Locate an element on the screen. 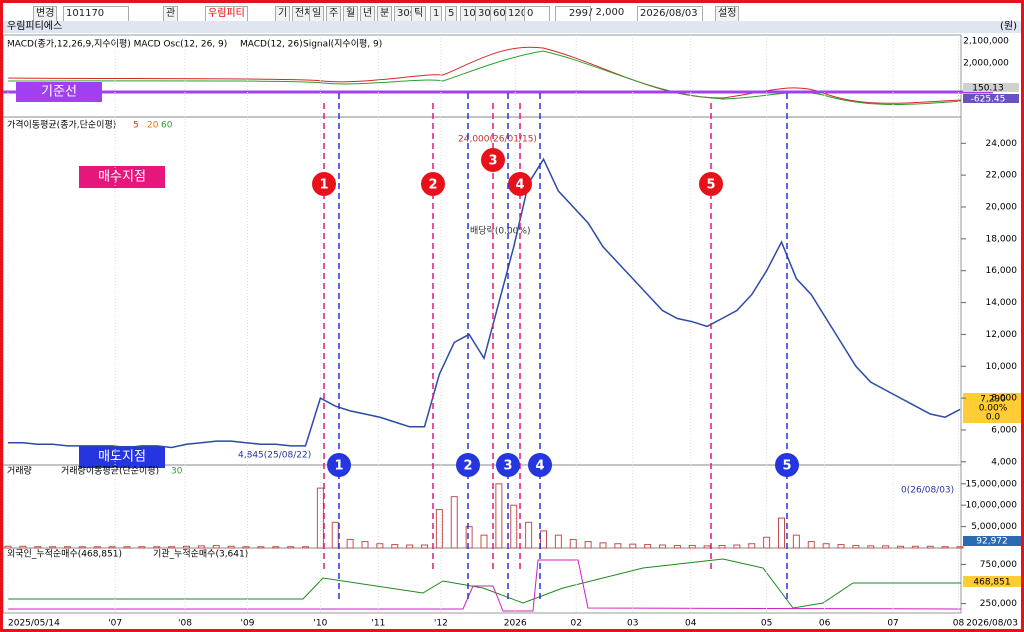 The image size is (1024, 632). buy-number: 3 is located at coordinates (492, 161).